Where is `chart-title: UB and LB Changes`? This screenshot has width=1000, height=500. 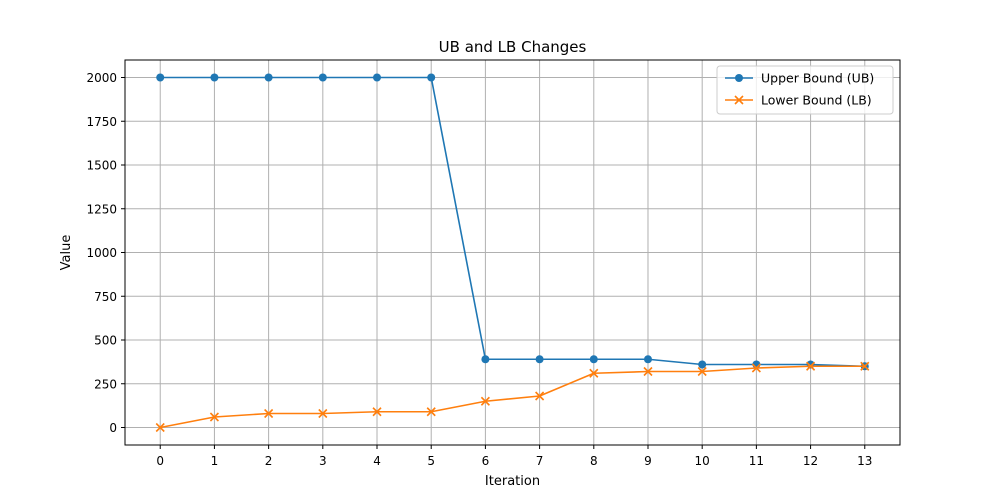 chart-title: UB and LB Changes is located at coordinates (513, 47).